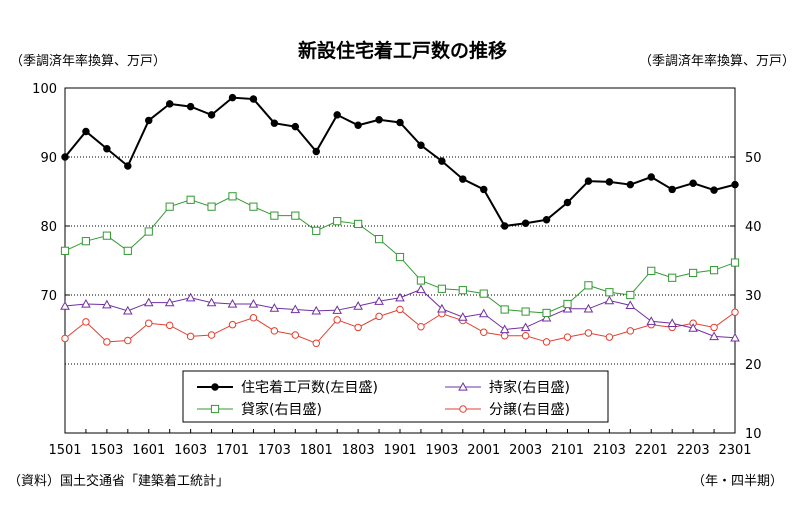 The height and width of the screenshot is (527, 805). Describe the element at coordinates (190, 450) in the screenshot. I see `x-tick-label: 1603` at that location.